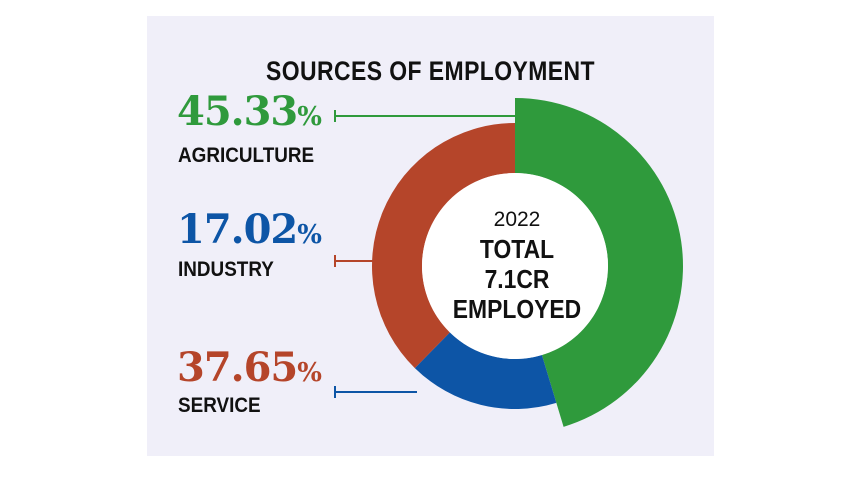 The width and height of the screenshot is (857, 482). Describe the element at coordinates (485, 370) in the screenshot. I see `industry-slice` at that location.